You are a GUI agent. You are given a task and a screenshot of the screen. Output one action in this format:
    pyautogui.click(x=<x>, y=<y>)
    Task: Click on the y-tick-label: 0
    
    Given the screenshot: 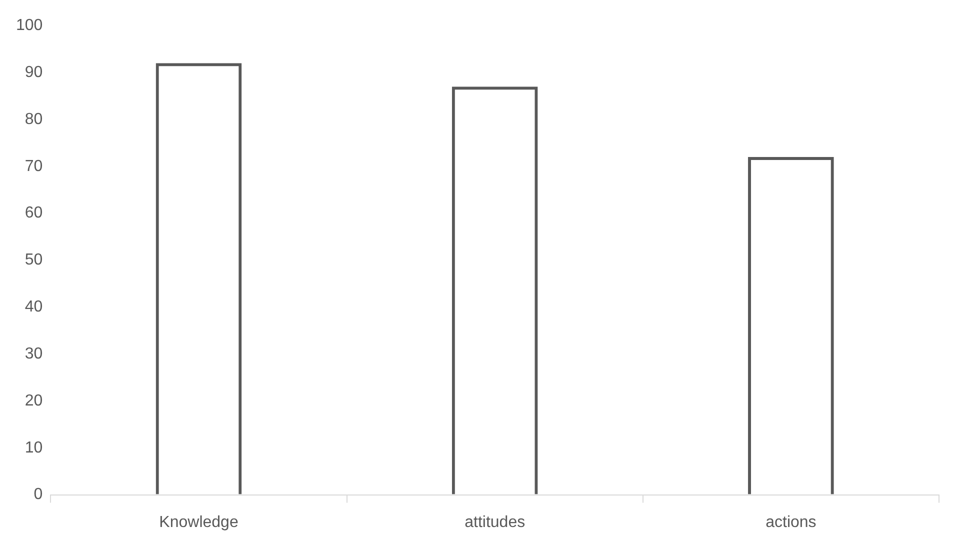 What is the action you would take?
    pyautogui.click(x=38, y=495)
    